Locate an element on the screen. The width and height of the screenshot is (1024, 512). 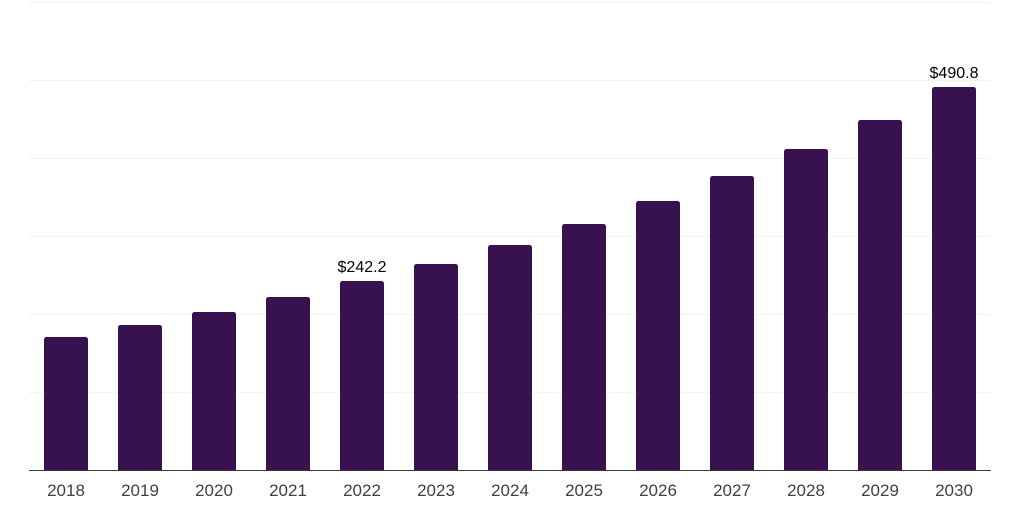
bar-group-2026 is located at coordinates (658, 236).